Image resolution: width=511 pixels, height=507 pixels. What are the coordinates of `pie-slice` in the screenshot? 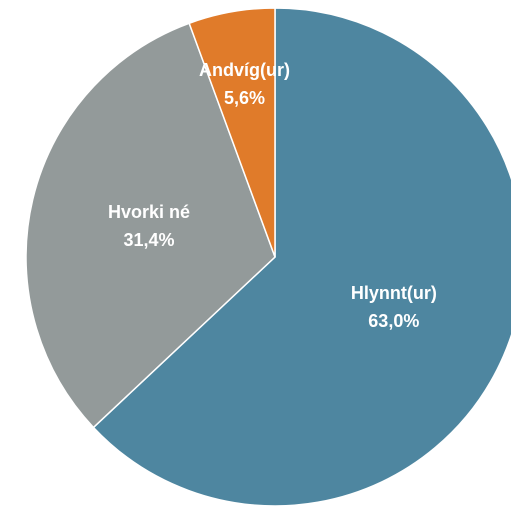 It's located at (232, 132).